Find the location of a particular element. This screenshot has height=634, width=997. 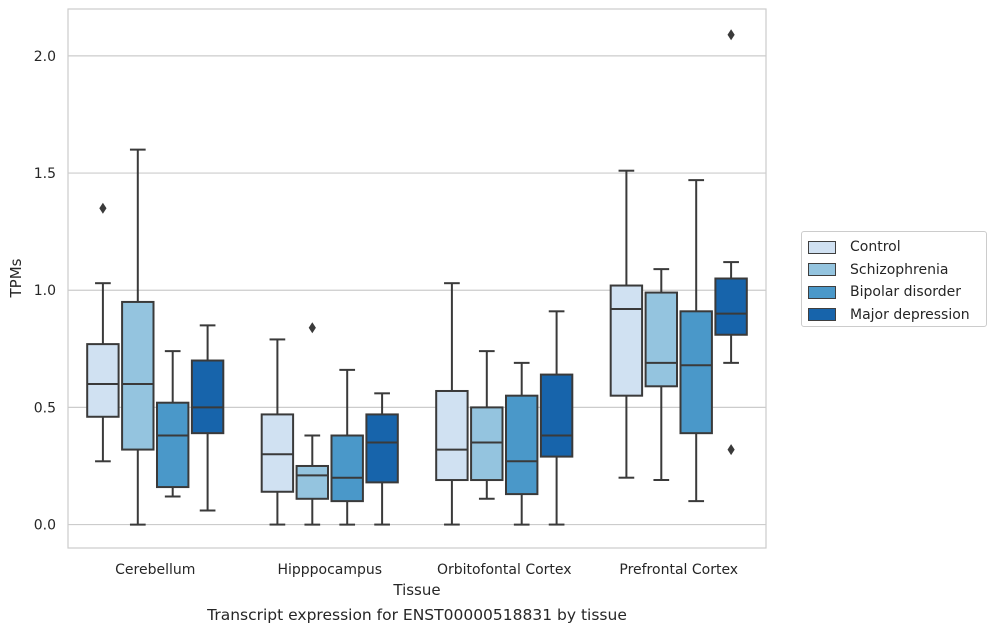

x-tick-label: Cerebellum is located at coordinates (155, 570).